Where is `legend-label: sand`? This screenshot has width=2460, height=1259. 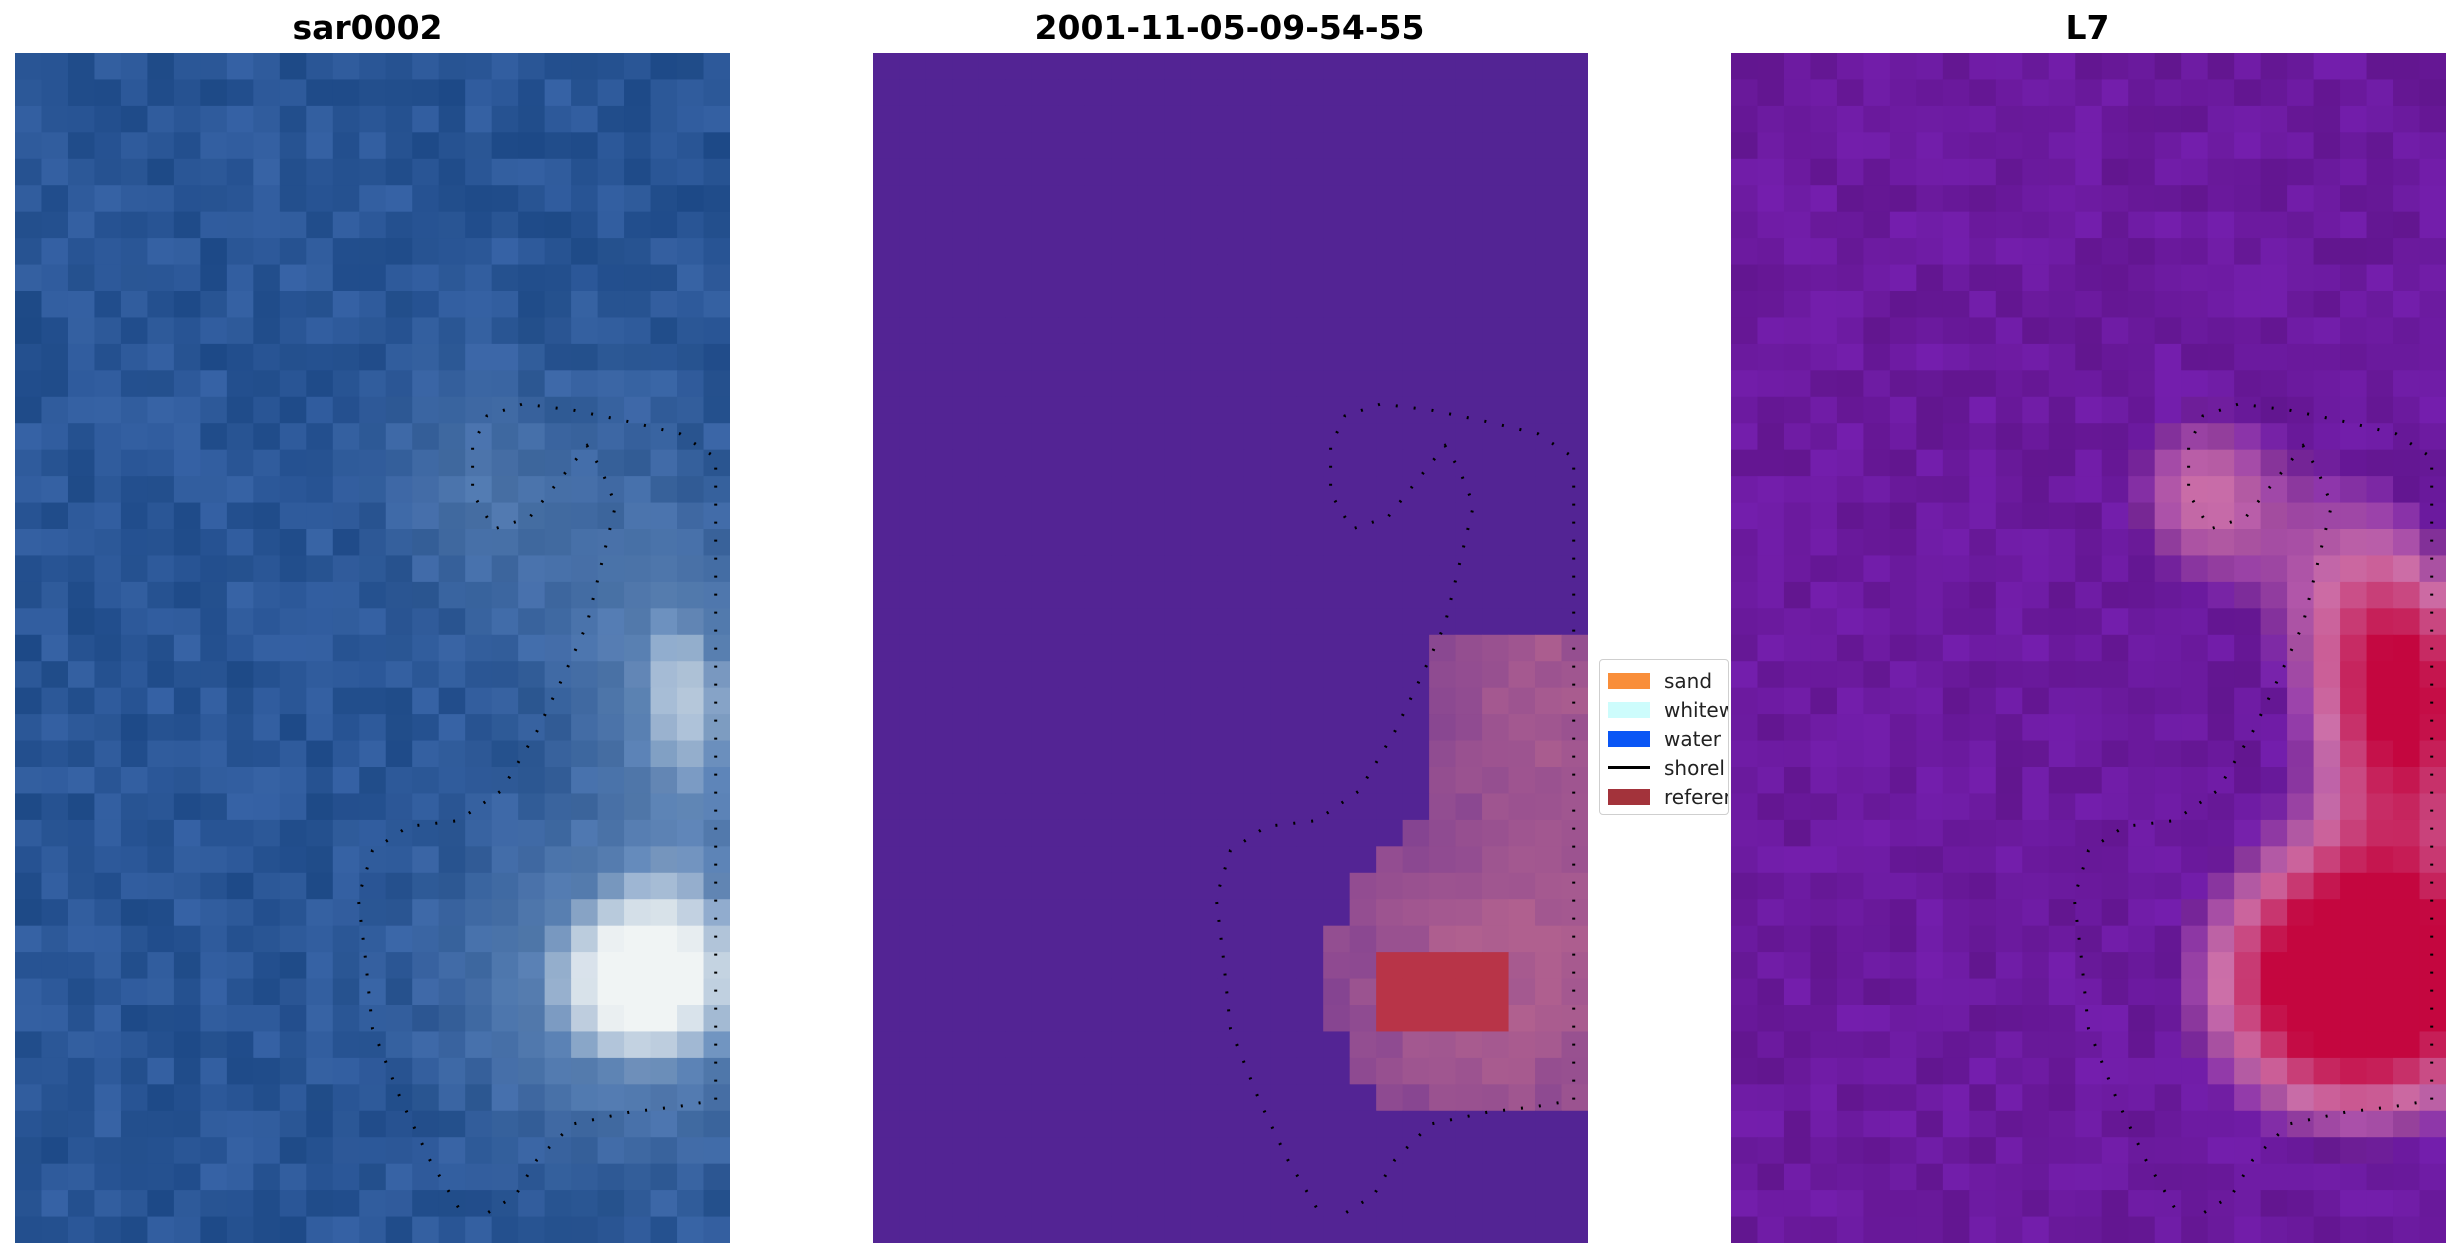 legend-label: sand is located at coordinates (1688, 680).